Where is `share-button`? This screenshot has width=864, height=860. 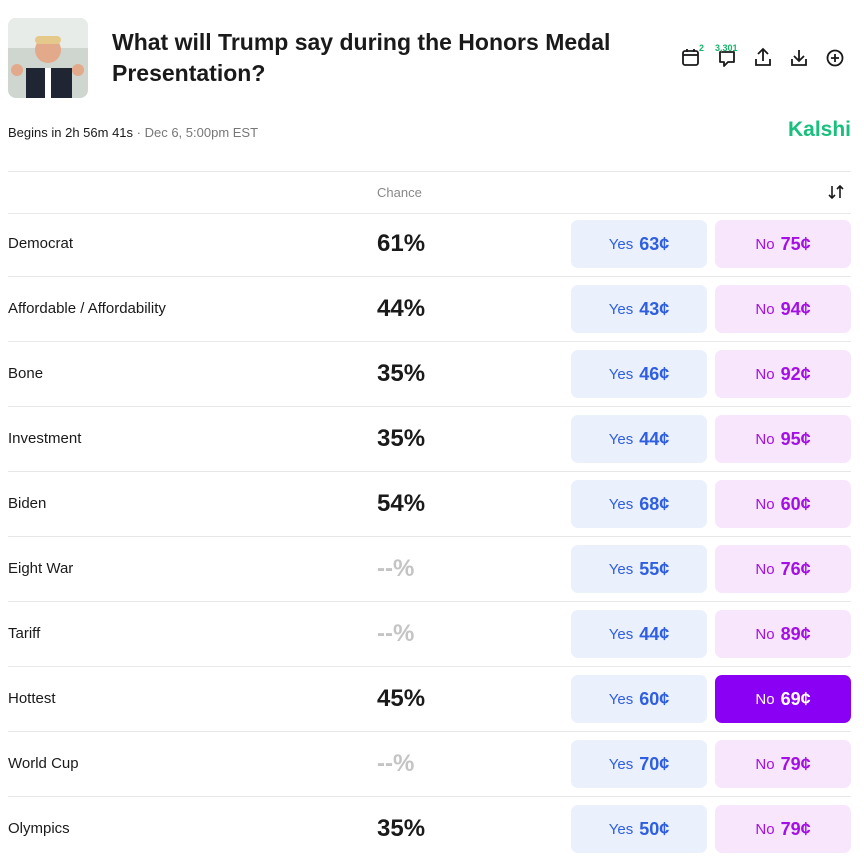
share-button is located at coordinates (763, 56).